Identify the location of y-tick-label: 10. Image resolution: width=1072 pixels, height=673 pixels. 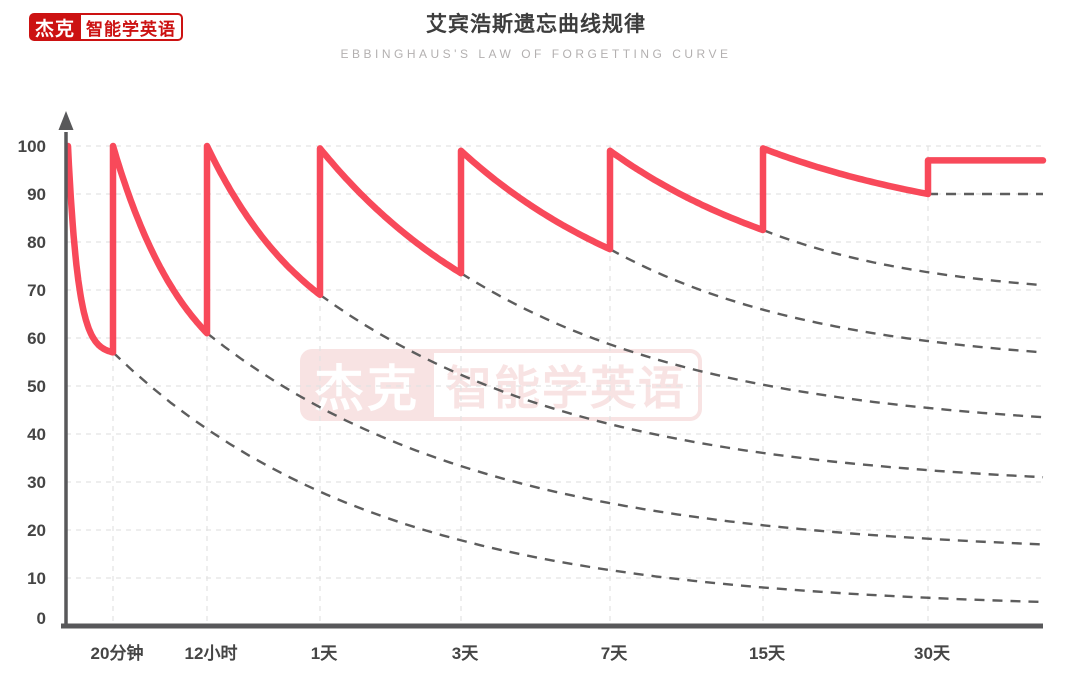
(36, 578).